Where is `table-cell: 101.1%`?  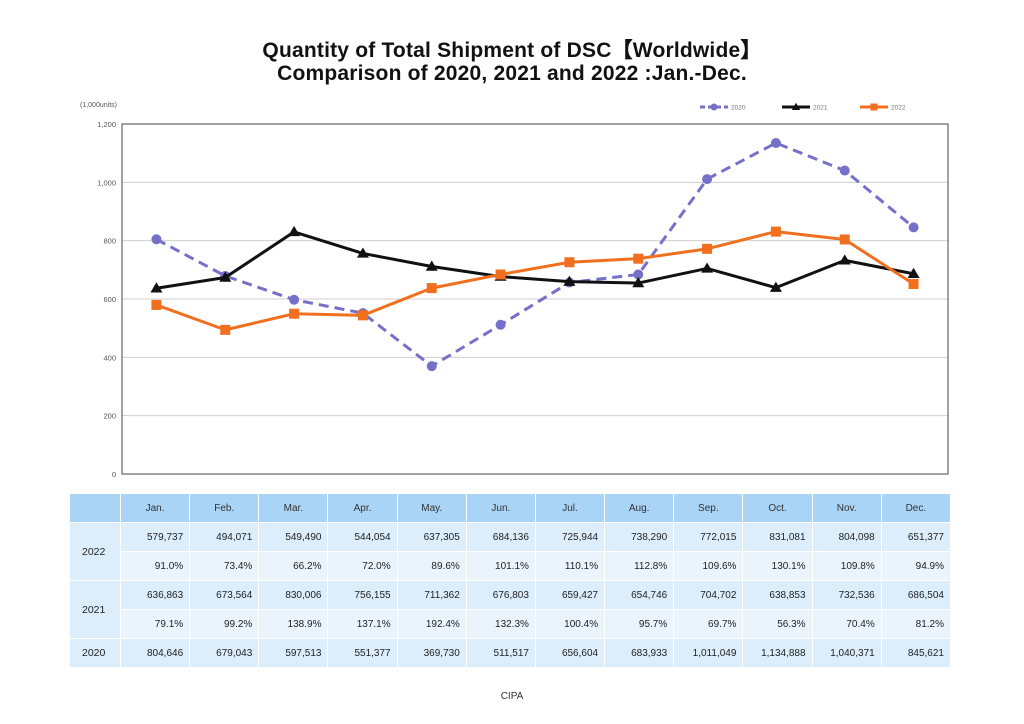
table-cell: 101.1% is located at coordinates (501, 566).